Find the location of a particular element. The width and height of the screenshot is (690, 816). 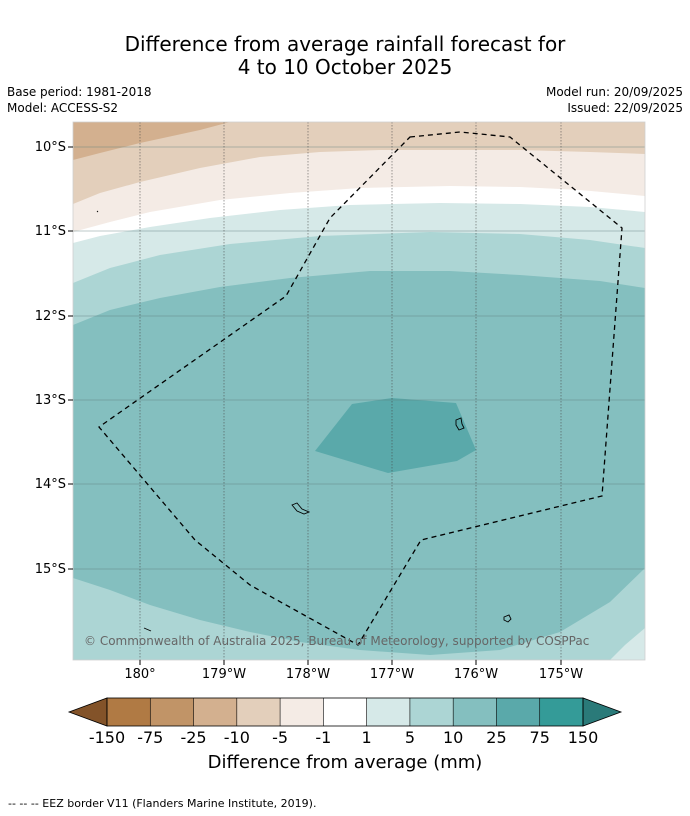

colorbar-tick-label: -150 is located at coordinates (107, 736).